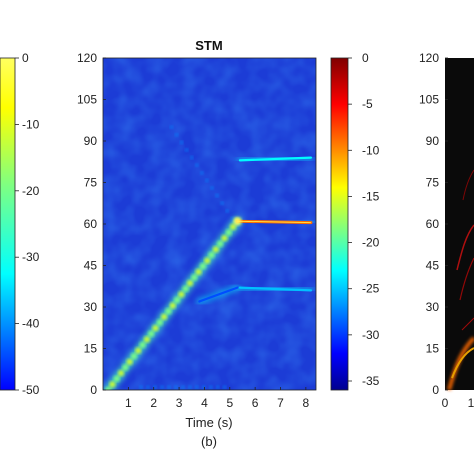 The height and width of the screenshot is (474, 474). I want to click on stm-colorbar-tick-label: -20, so click(371, 243).